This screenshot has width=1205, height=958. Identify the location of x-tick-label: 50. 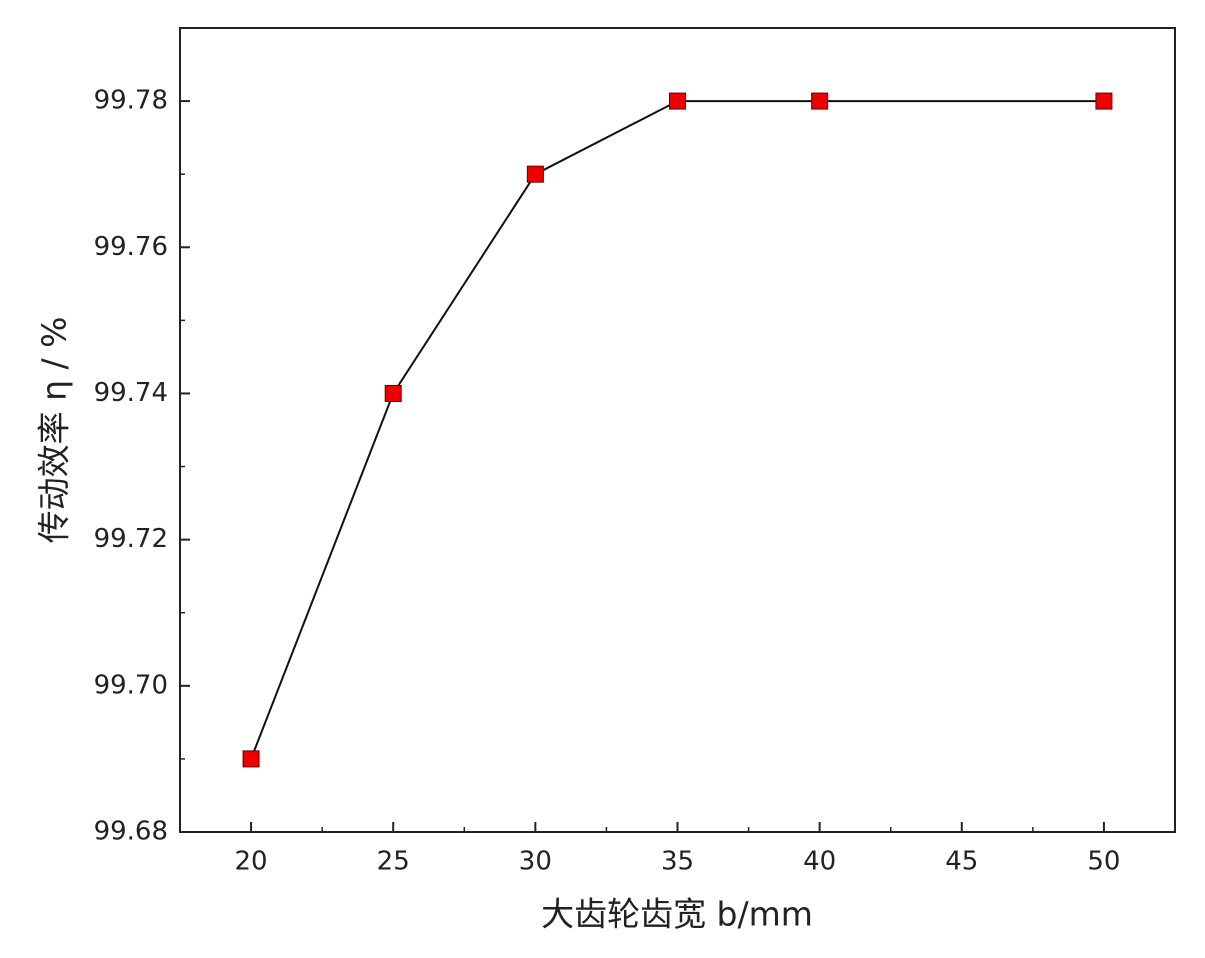
(1103, 862).